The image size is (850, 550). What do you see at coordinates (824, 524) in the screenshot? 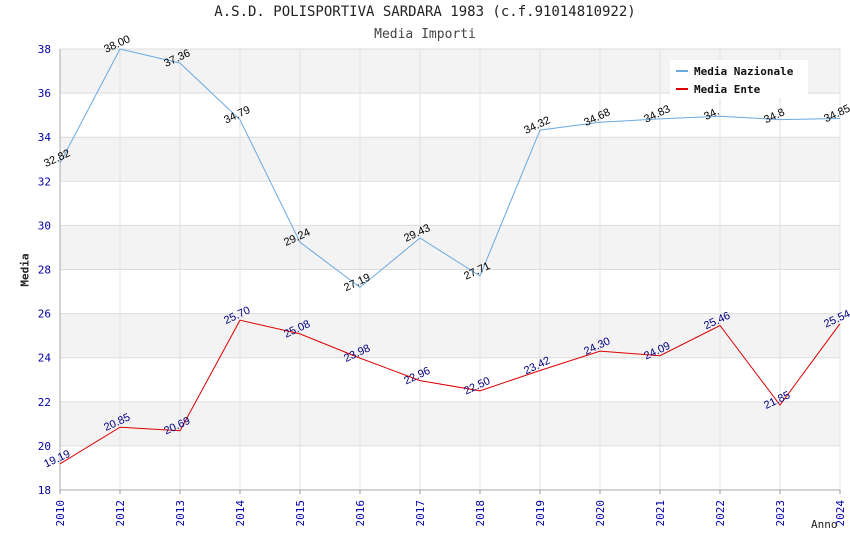
I see `x-axis-label: Anno` at bounding box center [824, 524].